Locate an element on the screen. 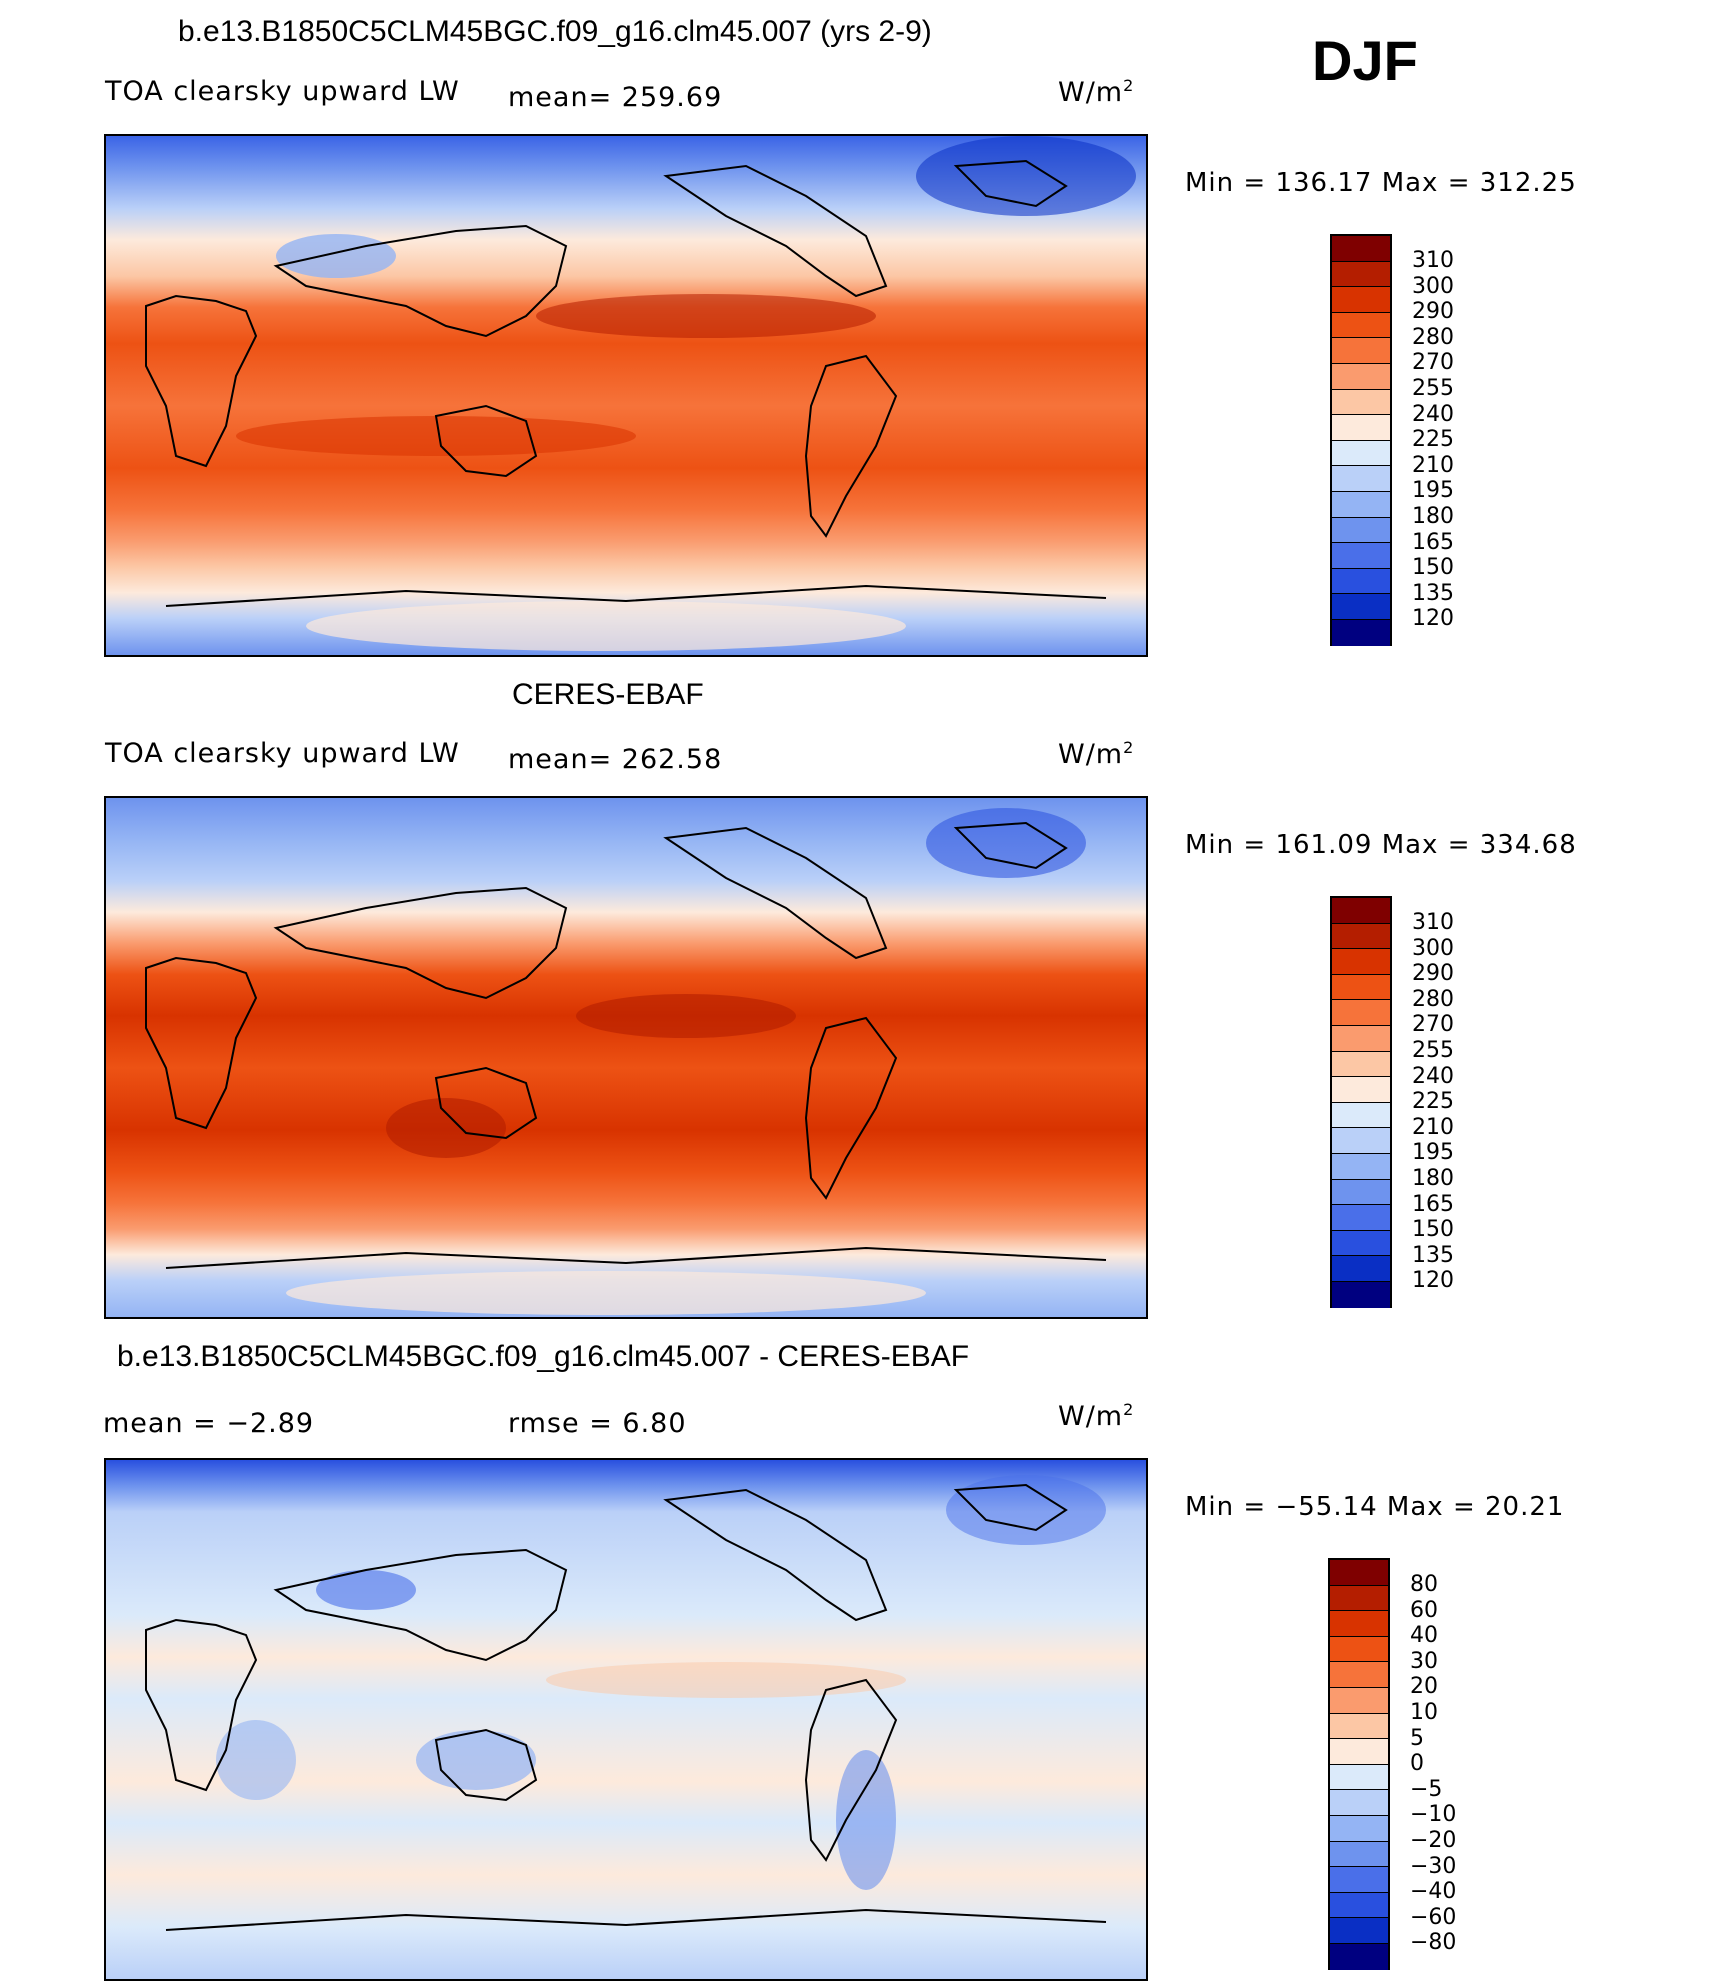  panel-3-minmax: Min = −55.14 Max = 20.21 is located at coordinates (1375, 1507).